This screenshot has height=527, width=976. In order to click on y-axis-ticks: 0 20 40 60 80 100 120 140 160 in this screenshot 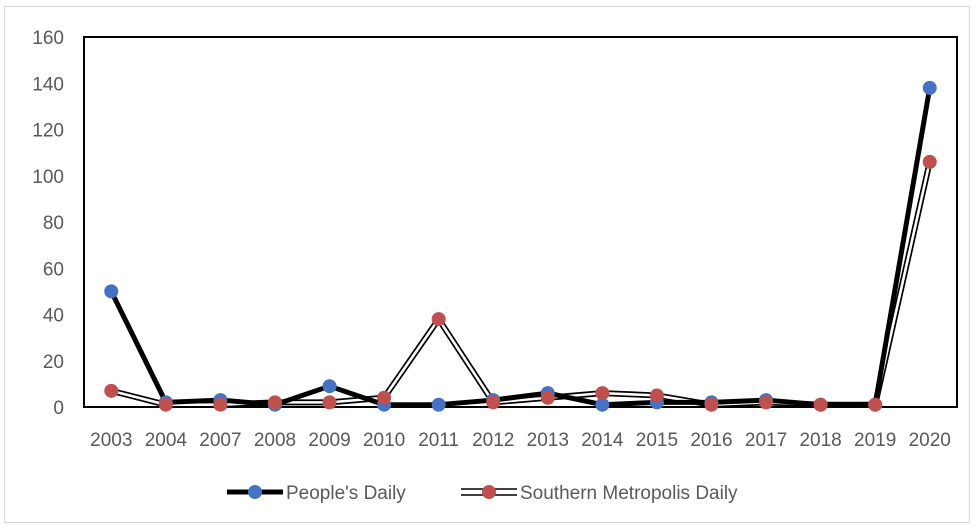, I will do `click(48, 223)`.